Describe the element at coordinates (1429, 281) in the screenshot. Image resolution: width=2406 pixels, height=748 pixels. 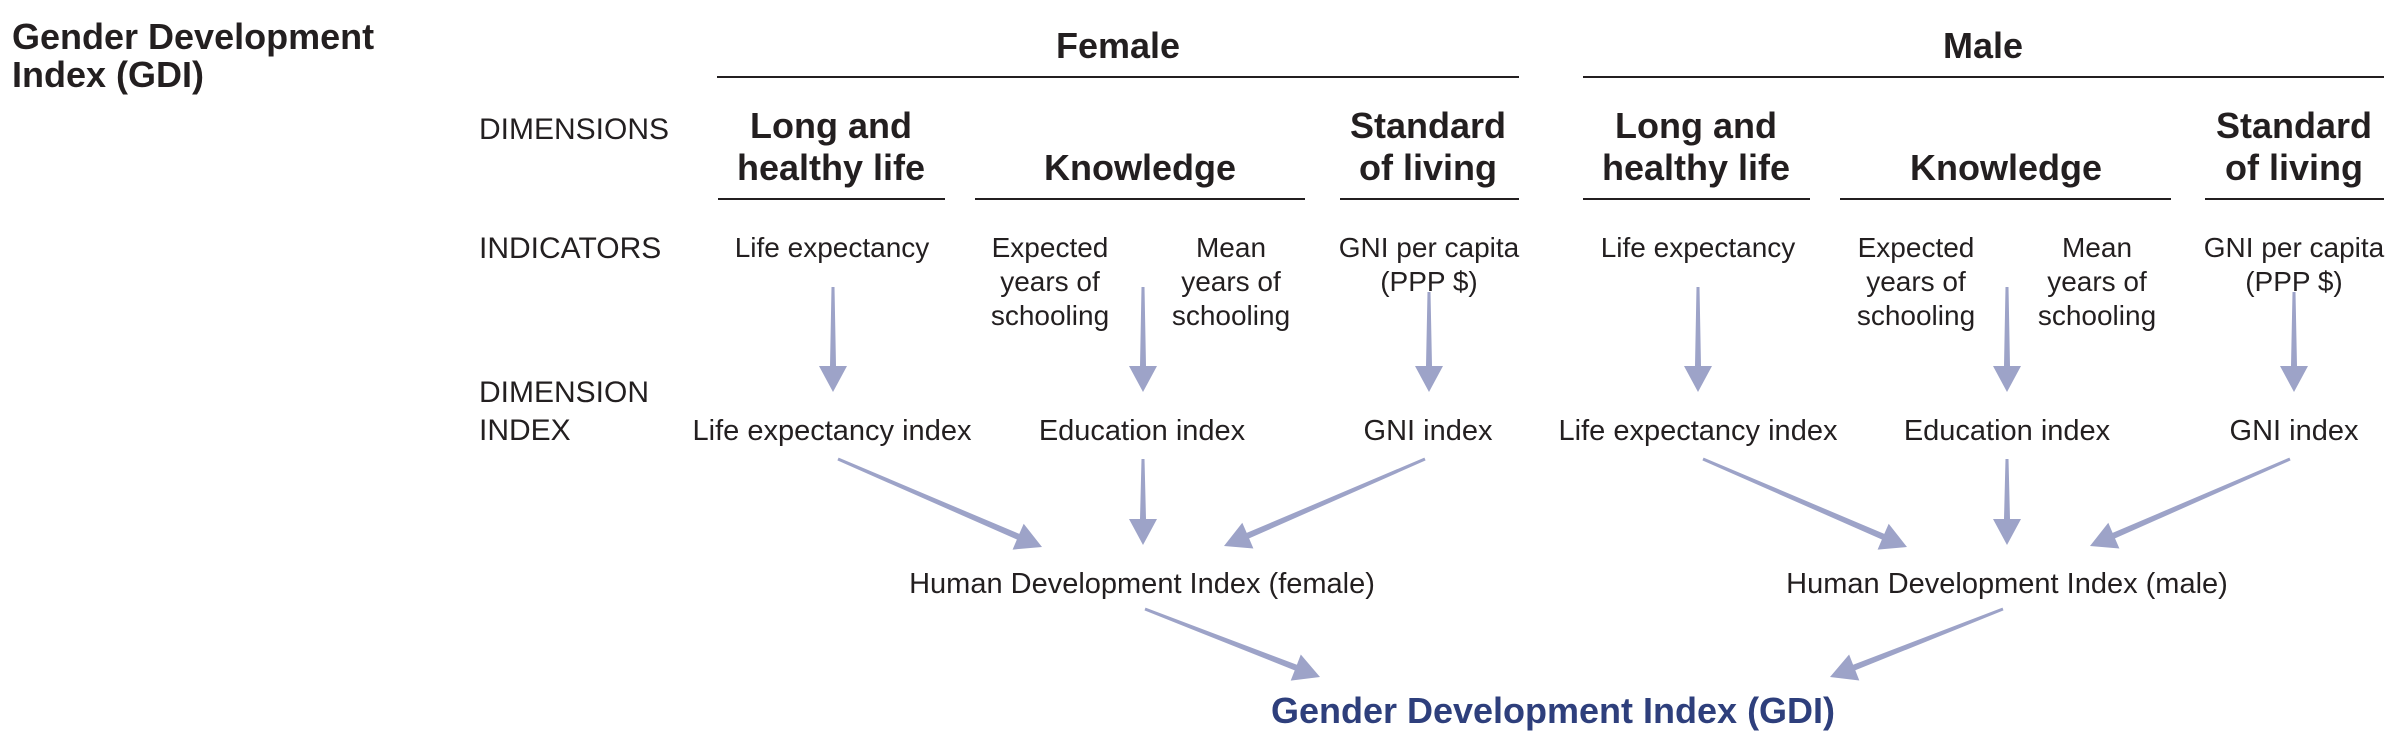
I see `female-ind-gni-line2: (PPP $)` at that location.